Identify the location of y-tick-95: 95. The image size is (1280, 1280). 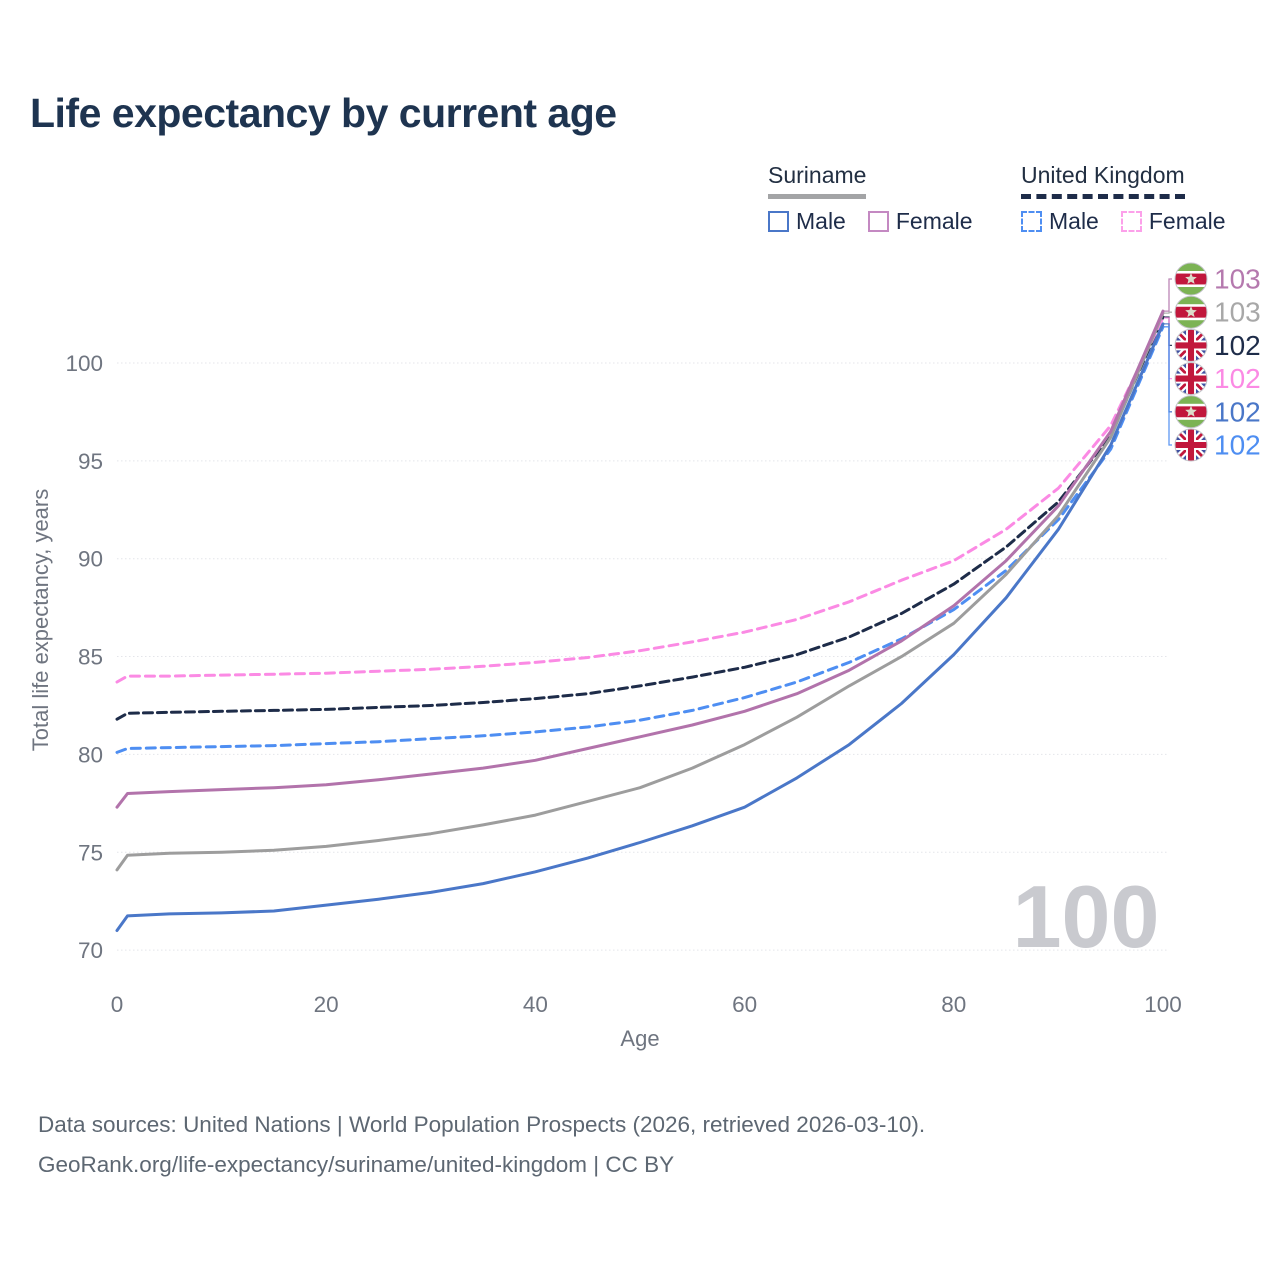
(90, 461).